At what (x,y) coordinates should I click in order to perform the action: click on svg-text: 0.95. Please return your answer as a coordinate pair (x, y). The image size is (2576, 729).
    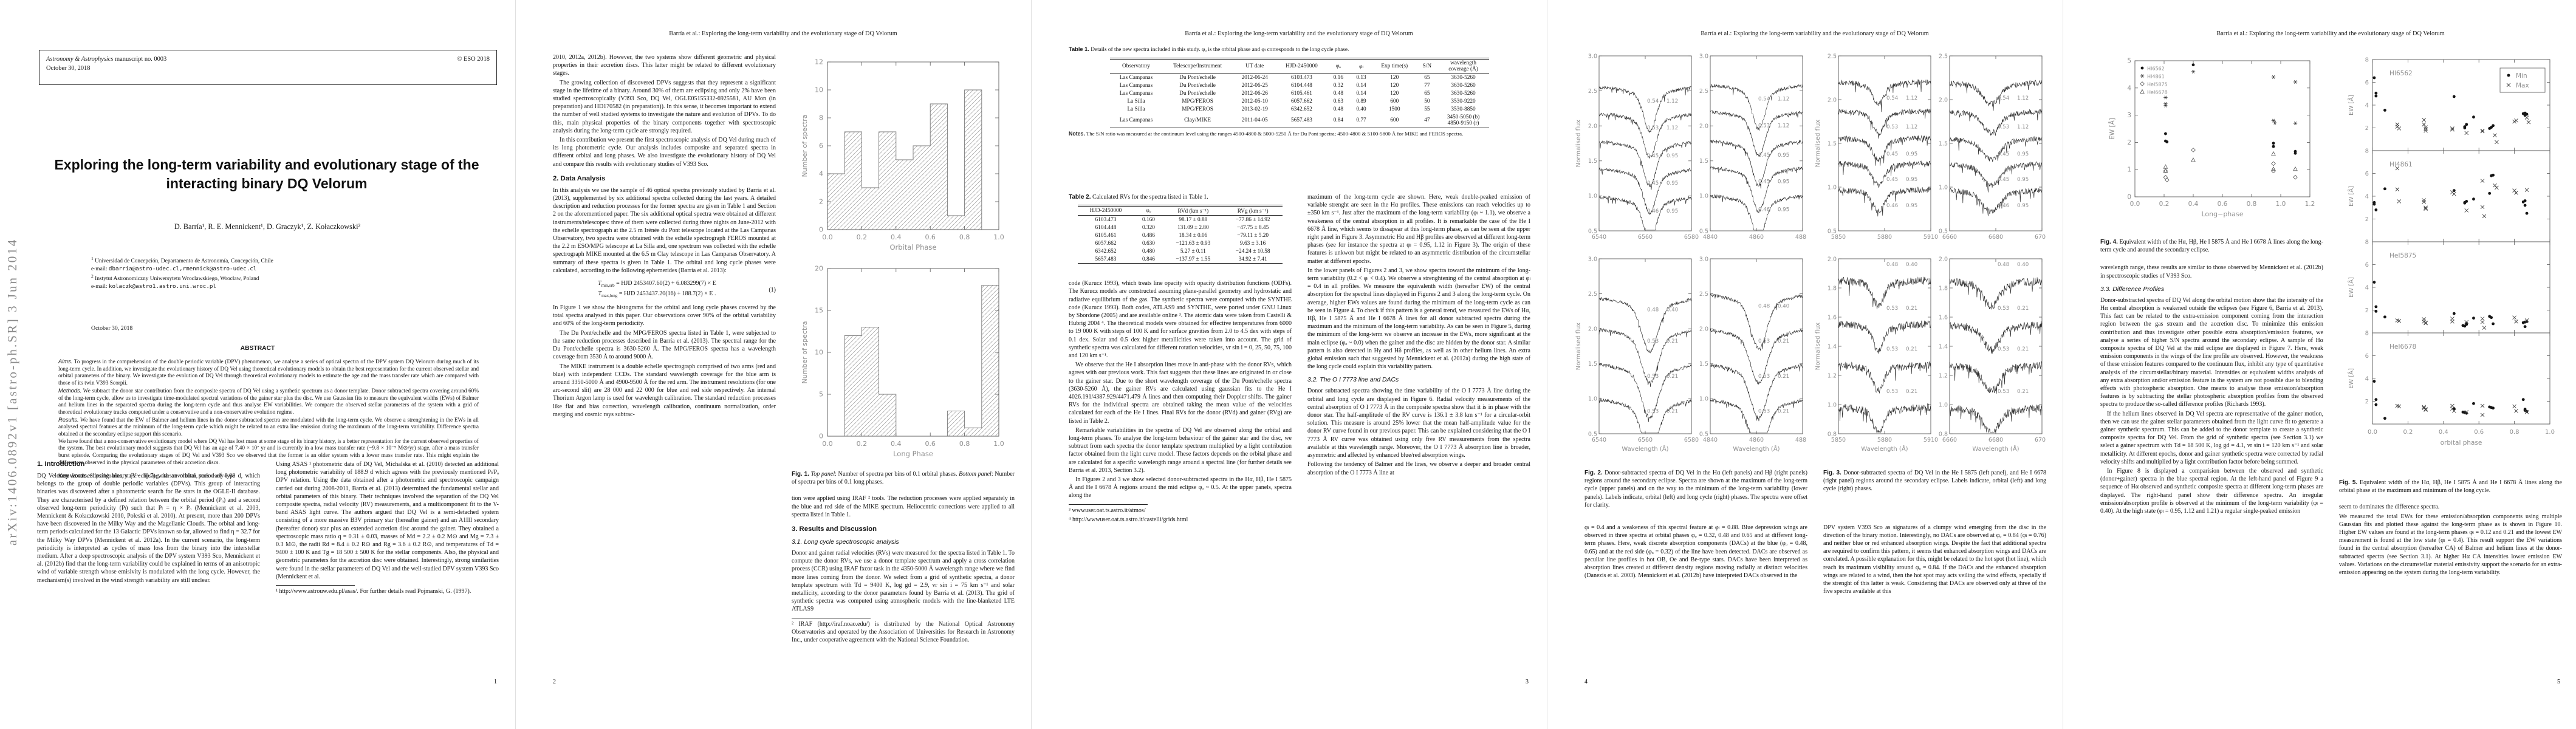
    Looking at the image, I should click on (2023, 154).